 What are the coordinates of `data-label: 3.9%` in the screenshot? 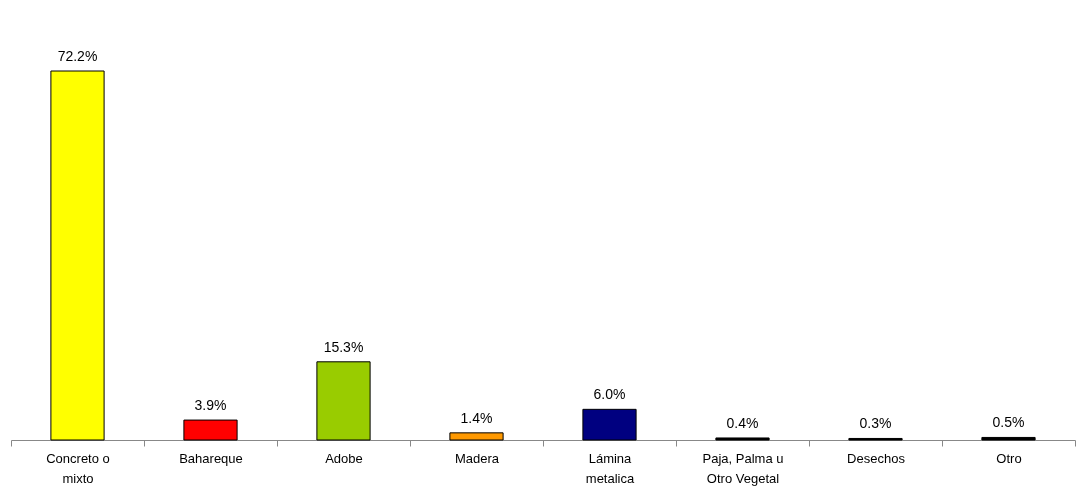 It's located at (210, 405).